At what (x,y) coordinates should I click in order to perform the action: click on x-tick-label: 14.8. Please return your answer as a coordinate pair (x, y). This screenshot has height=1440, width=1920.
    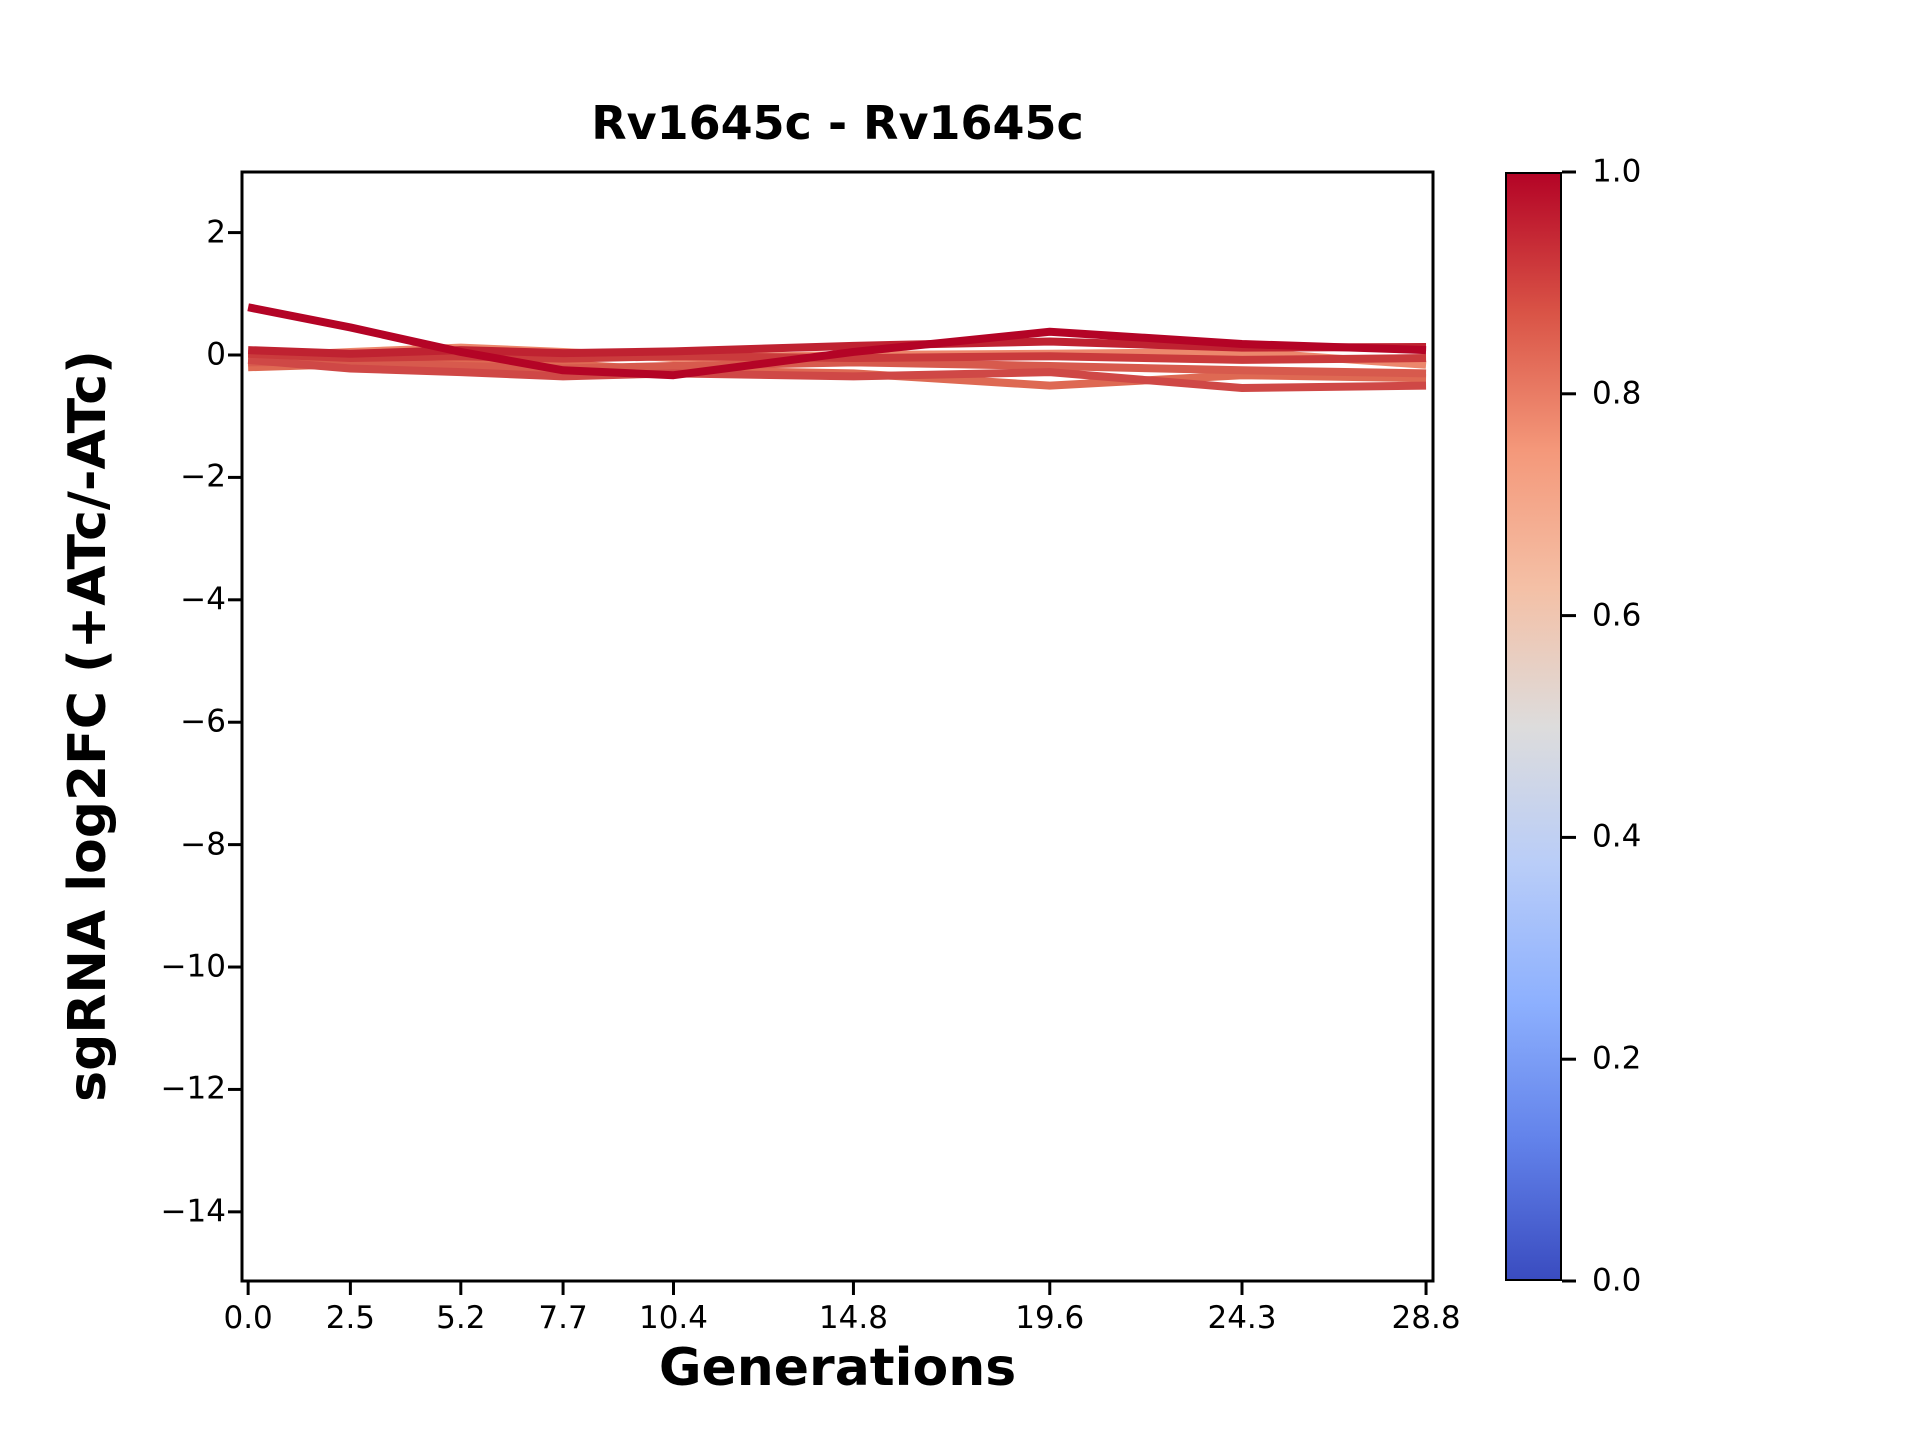
    Looking at the image, I should click on (853, 1318).